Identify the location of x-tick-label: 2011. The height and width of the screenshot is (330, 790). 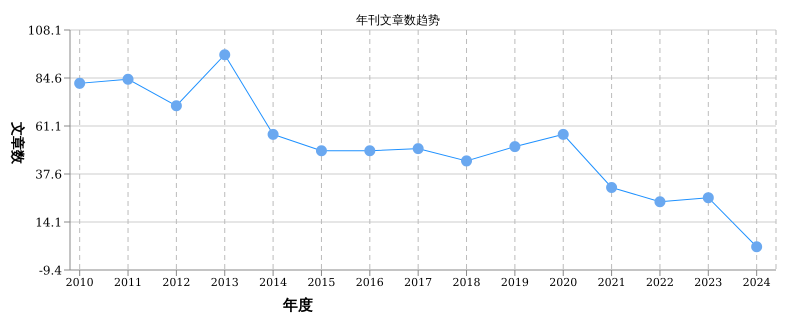
(128, 282).